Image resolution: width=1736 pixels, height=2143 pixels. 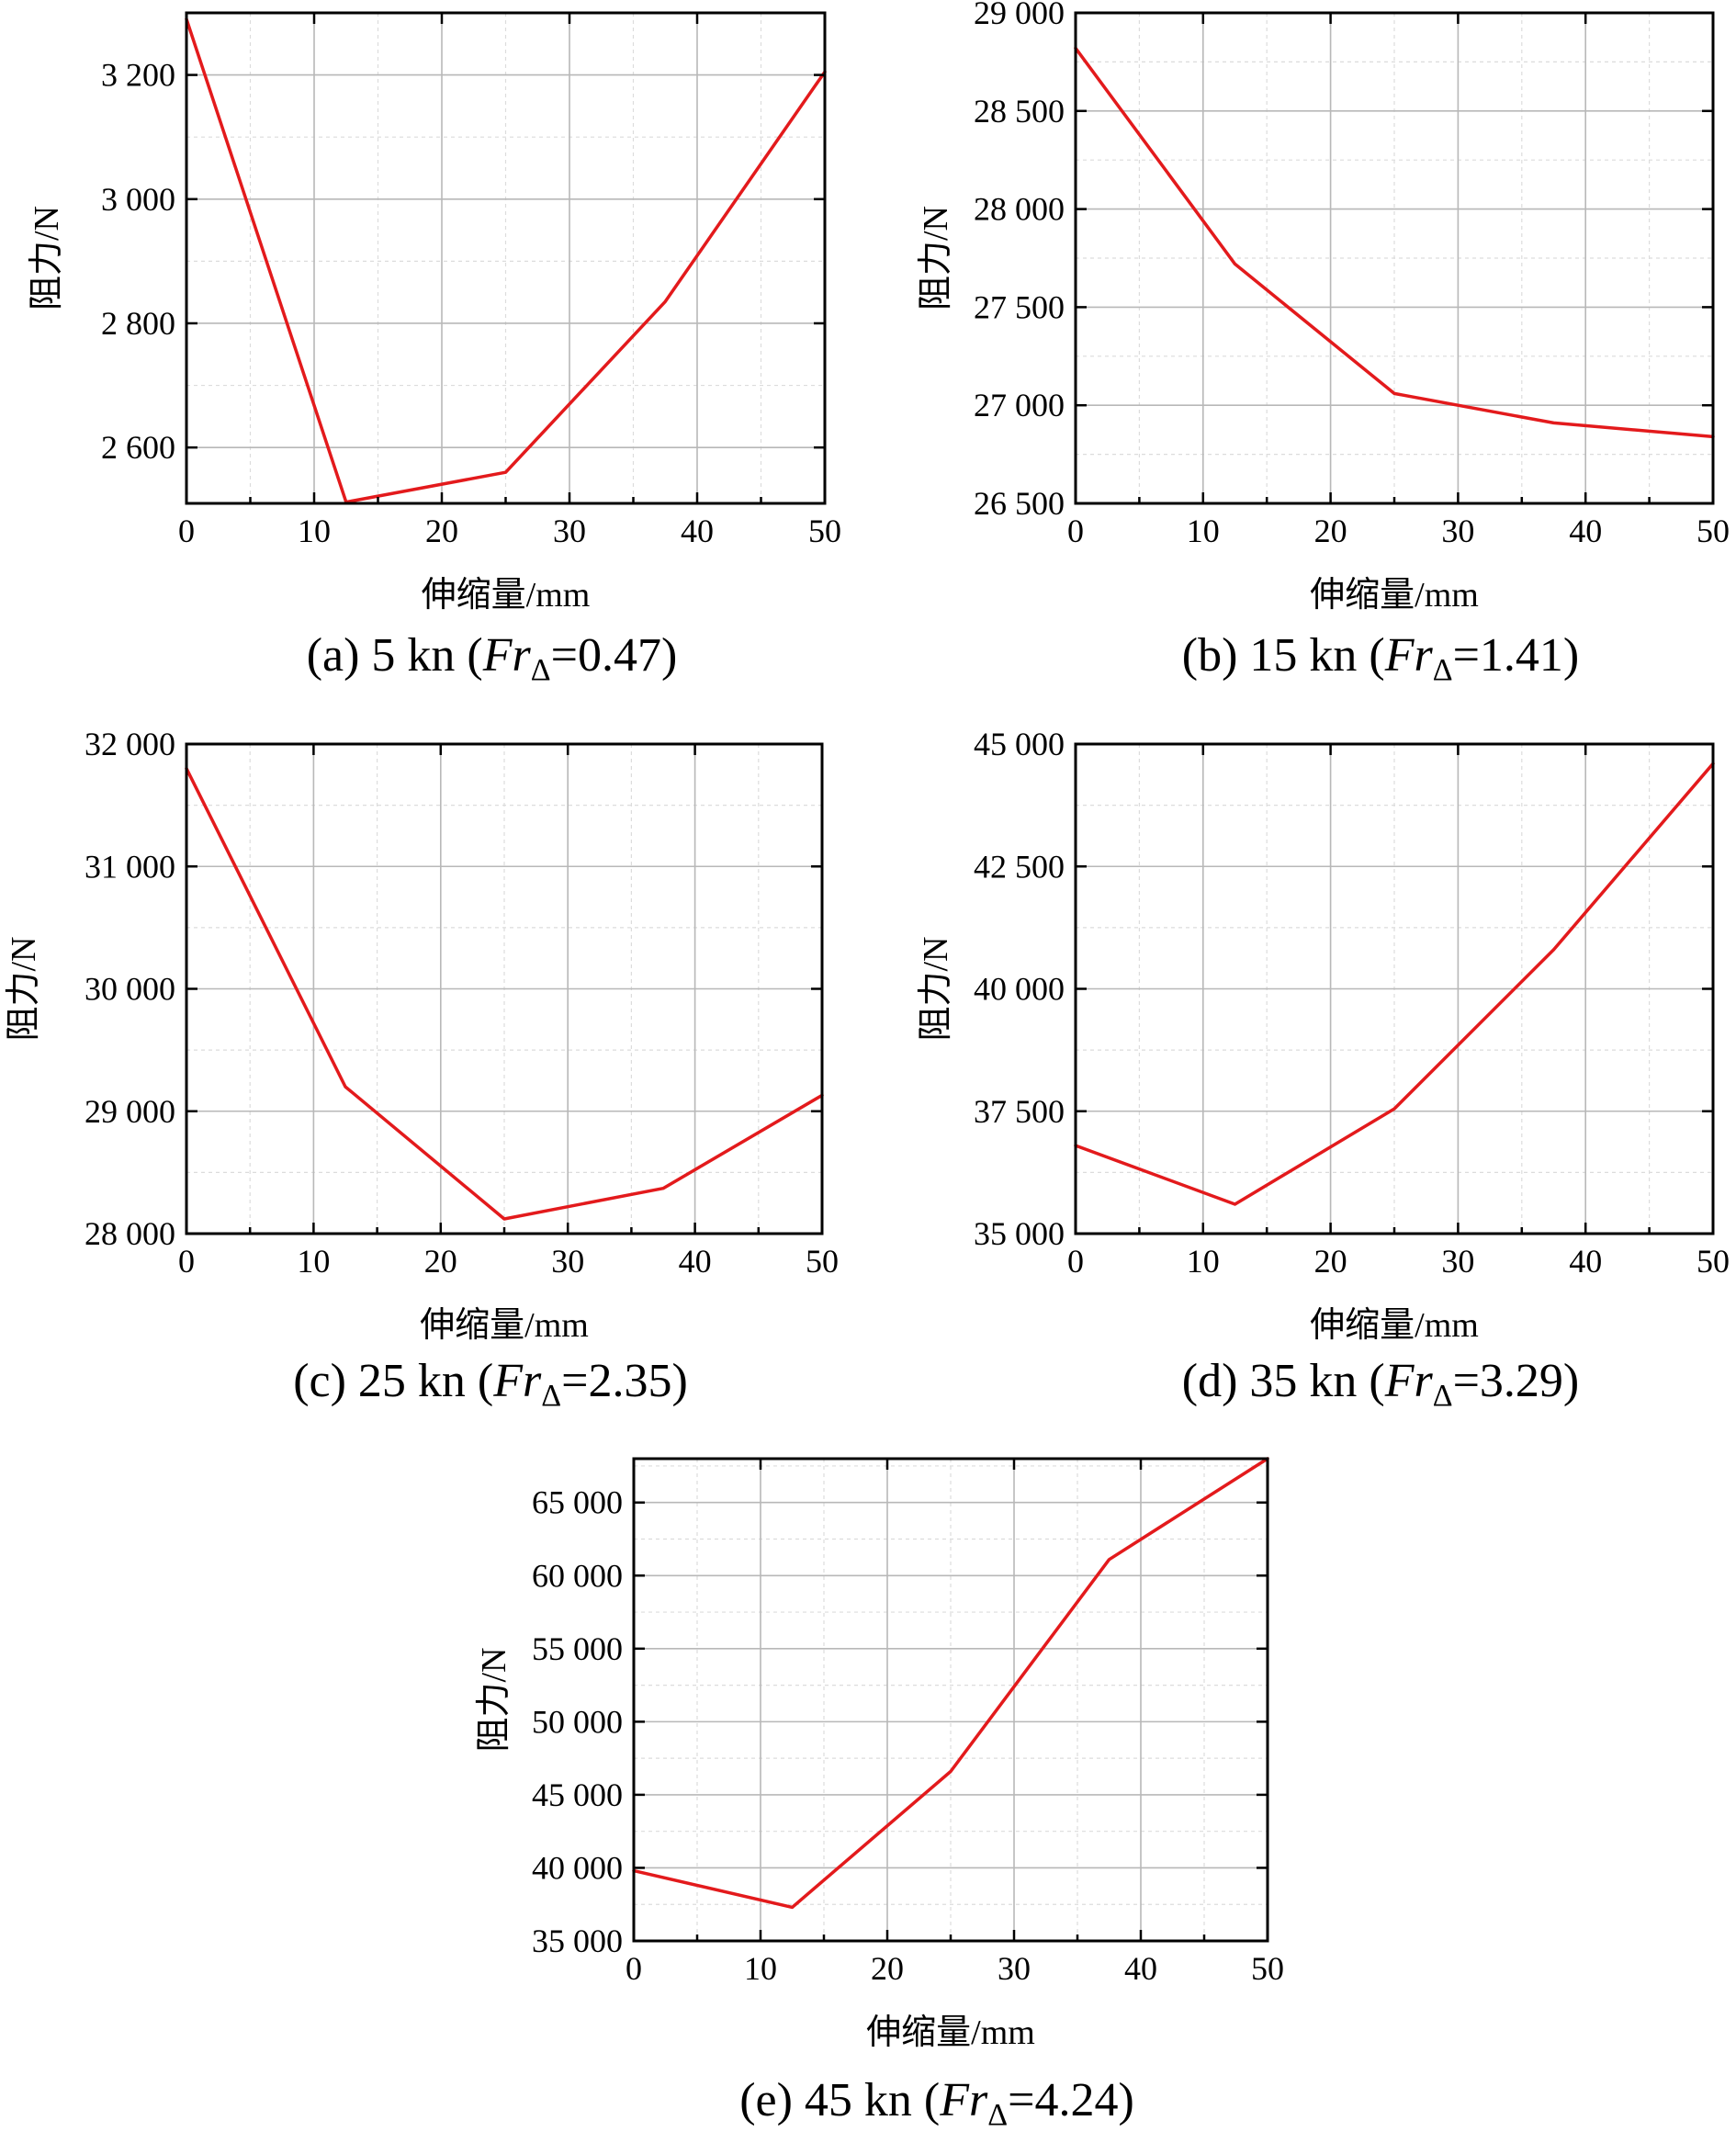 I want to click on y-tick-label: 2 800, so click(x=138, y=323).